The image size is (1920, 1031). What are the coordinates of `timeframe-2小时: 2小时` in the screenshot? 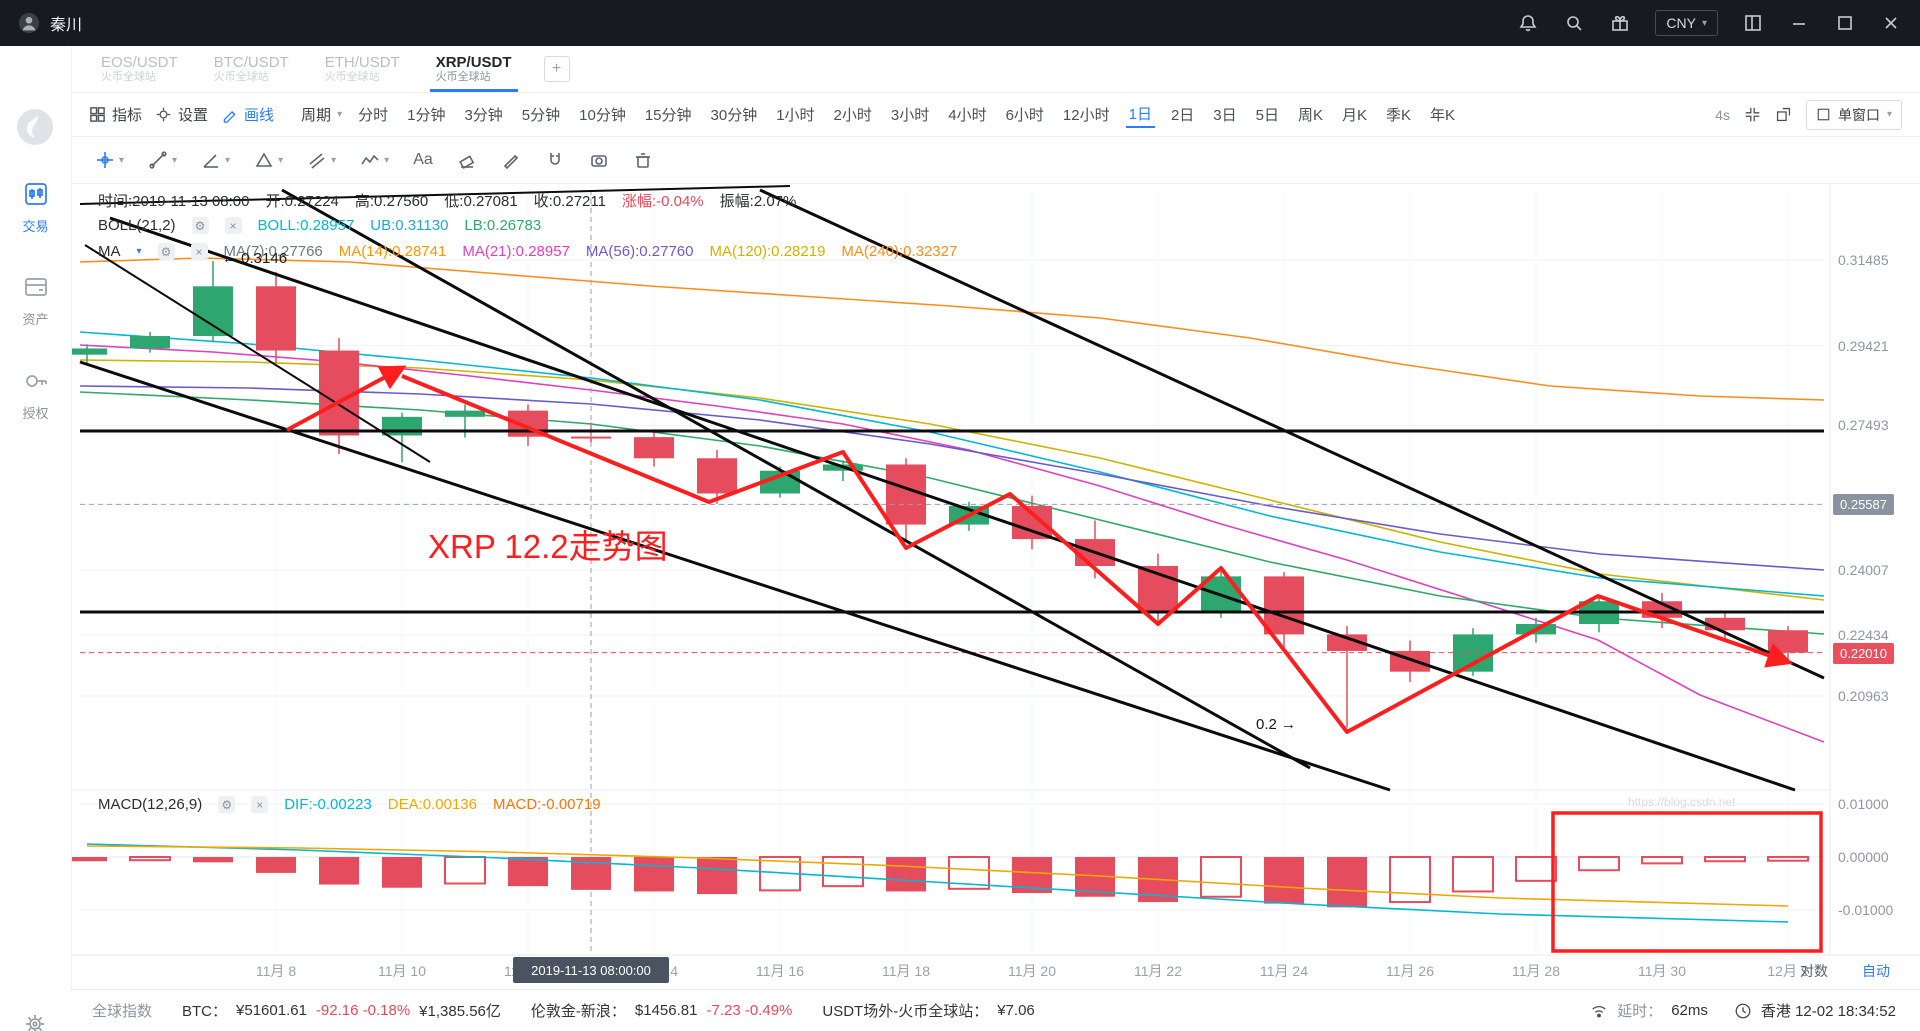 It's located at (852, 115).